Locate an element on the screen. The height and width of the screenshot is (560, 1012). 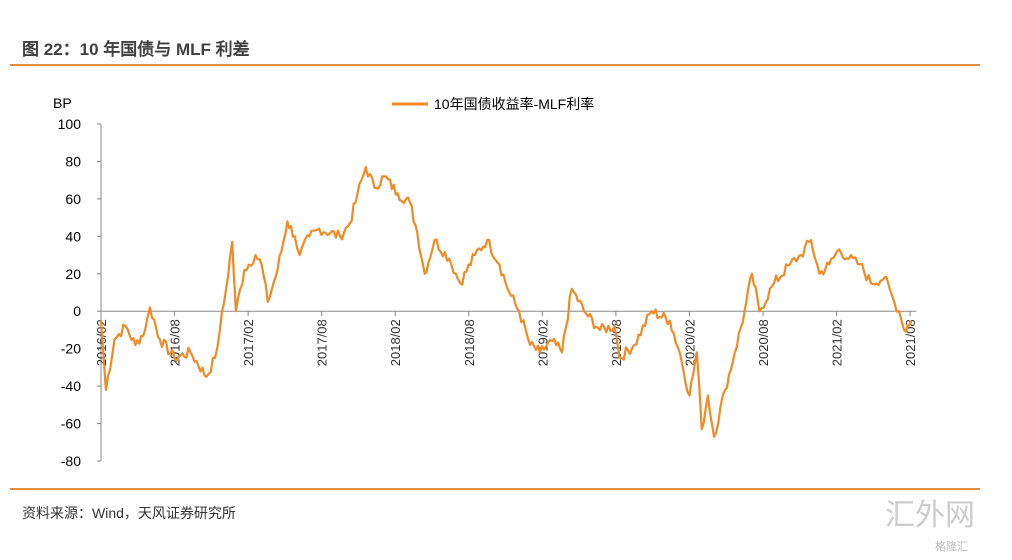
y-tick-label: 0 is located at coordinates (77, 311).